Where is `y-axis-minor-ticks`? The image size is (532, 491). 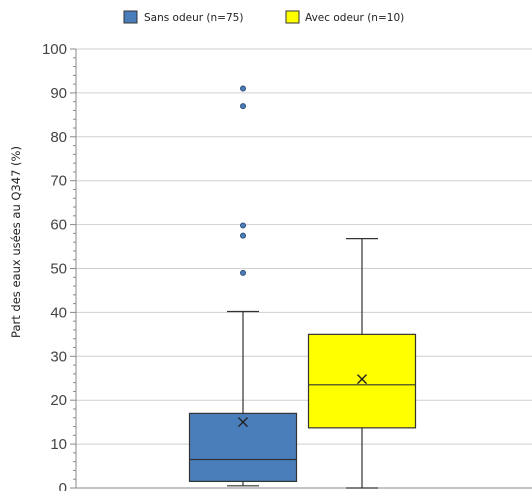 y-axis-minor-ticks is located at coordinates (73, 268).